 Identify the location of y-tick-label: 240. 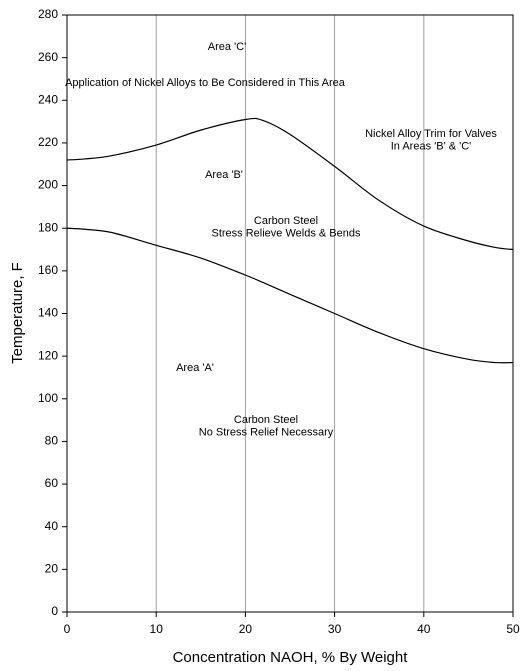
(48, 99).